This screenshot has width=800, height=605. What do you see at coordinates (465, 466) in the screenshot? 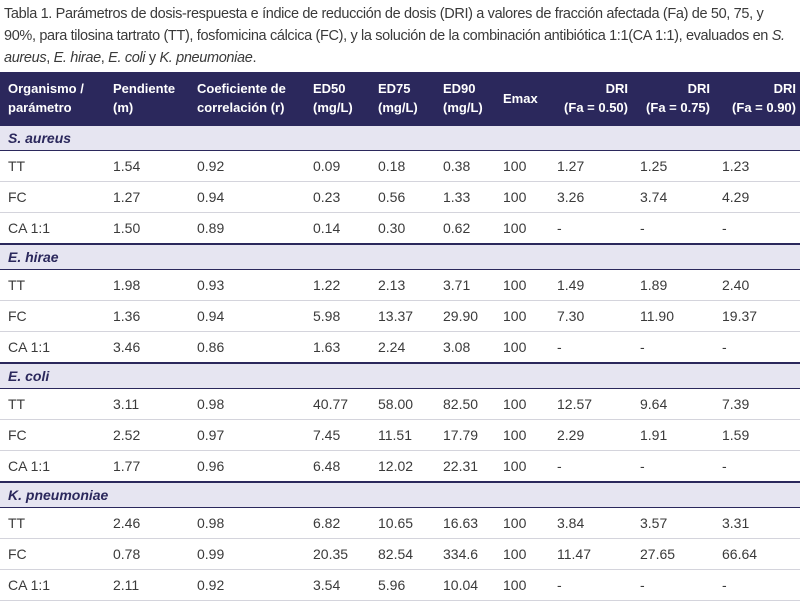
I see `cell: 22.31` at bounding box center [465, 466].